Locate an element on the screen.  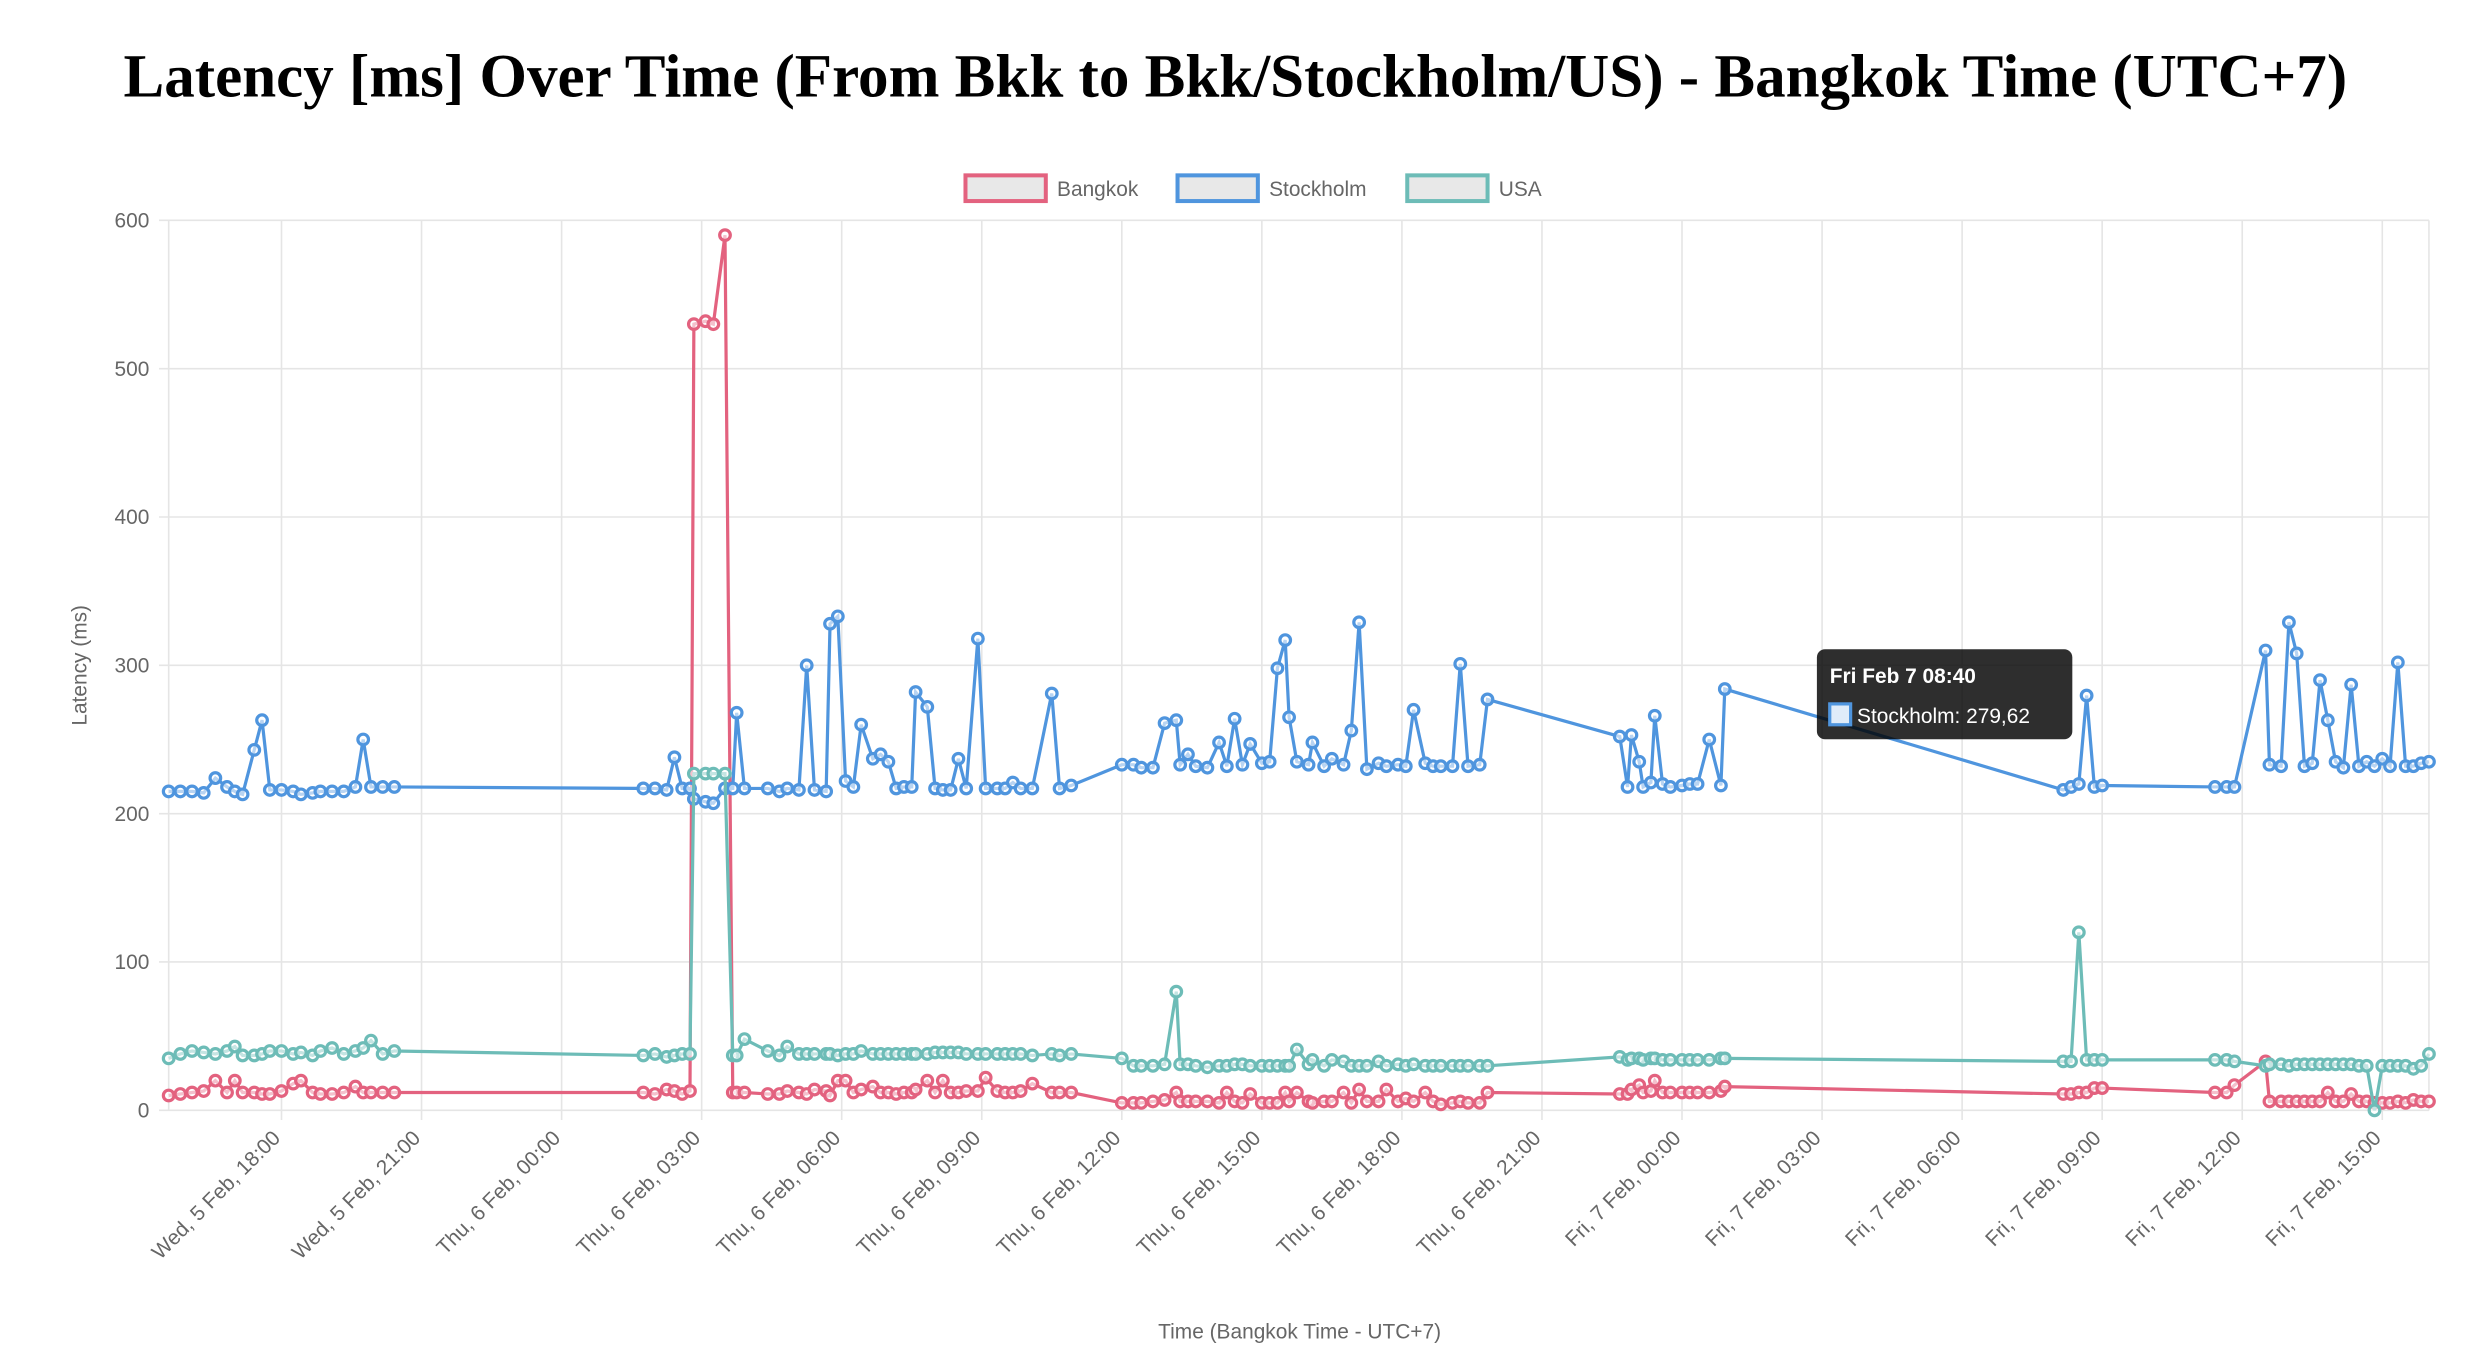
x-tick-label: Thu, 6 Feb, 18:00 is located at coordinates (1339, 1193).